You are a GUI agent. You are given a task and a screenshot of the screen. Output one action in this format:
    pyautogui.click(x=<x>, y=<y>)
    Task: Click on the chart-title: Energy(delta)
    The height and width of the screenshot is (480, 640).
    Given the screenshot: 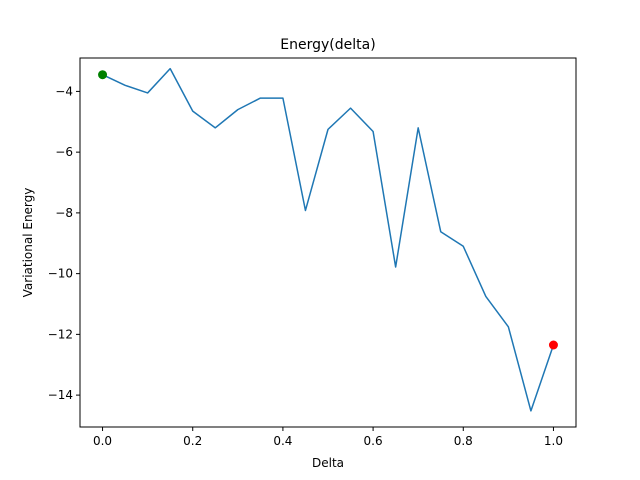 What is the action you would take?
    pyautogui.click(x=327, y=45)
    